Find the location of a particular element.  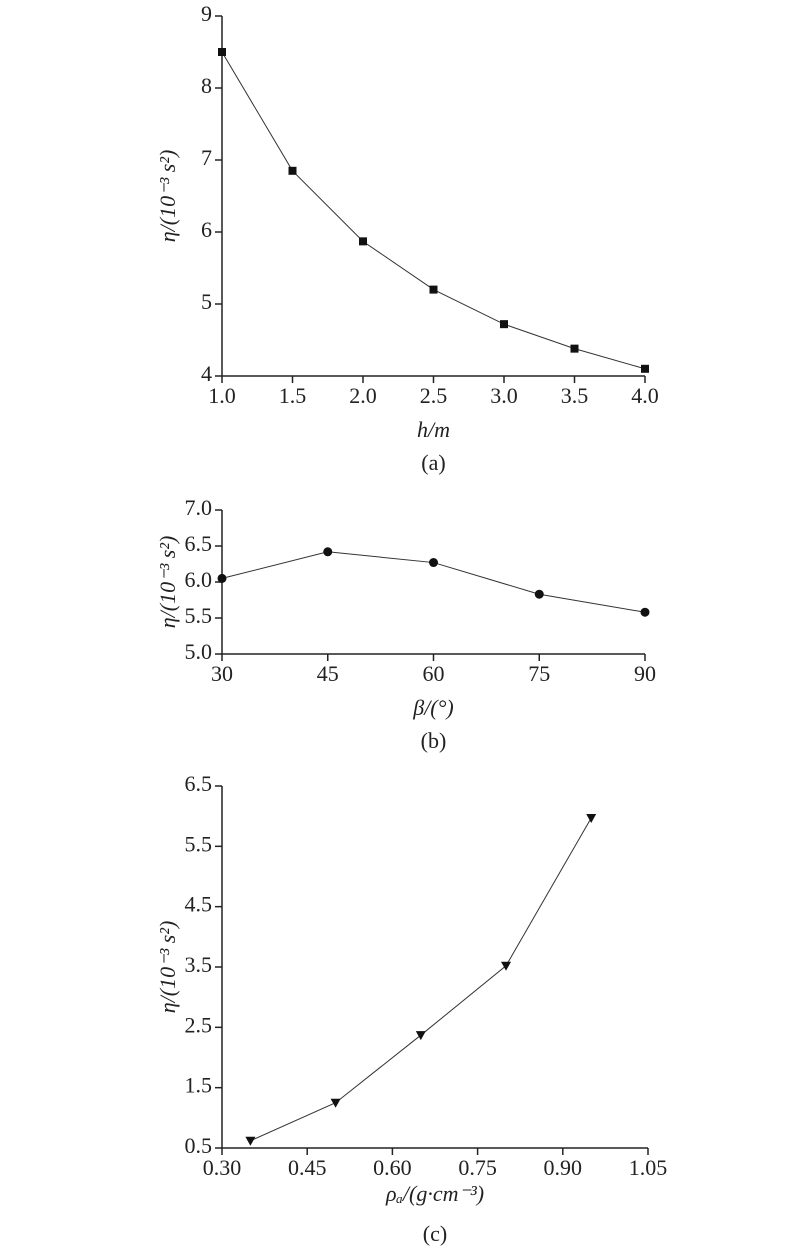

x-tick-label: 3.5 is located at coordinates (575, 395).